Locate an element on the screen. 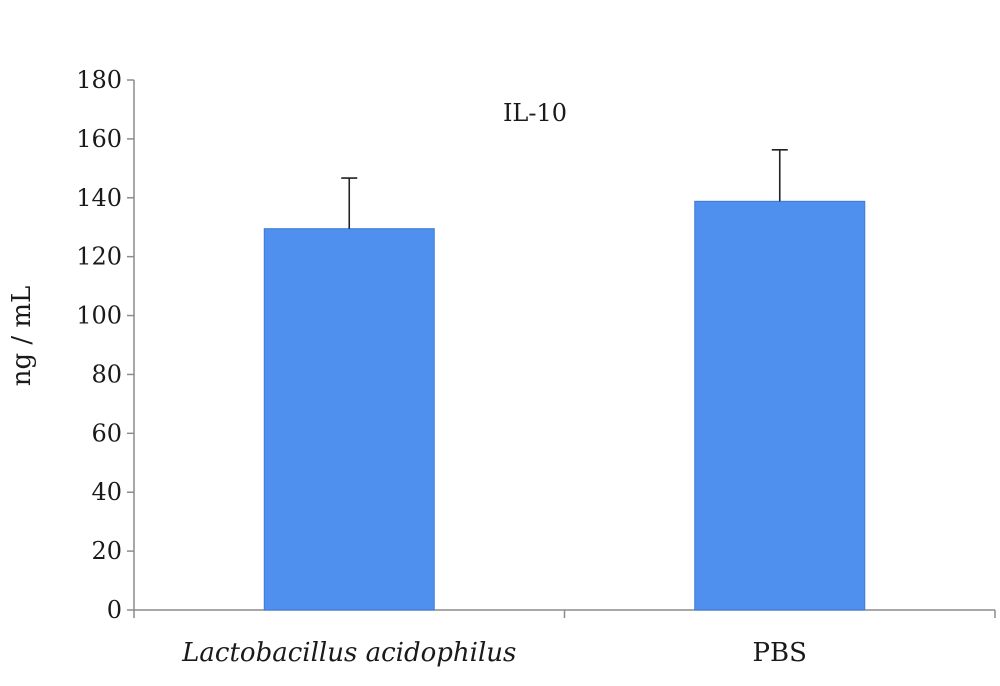 The width and height of the screenshot is (1000, 686). y-tick-label: 60 is located at coordinates (106, 433).